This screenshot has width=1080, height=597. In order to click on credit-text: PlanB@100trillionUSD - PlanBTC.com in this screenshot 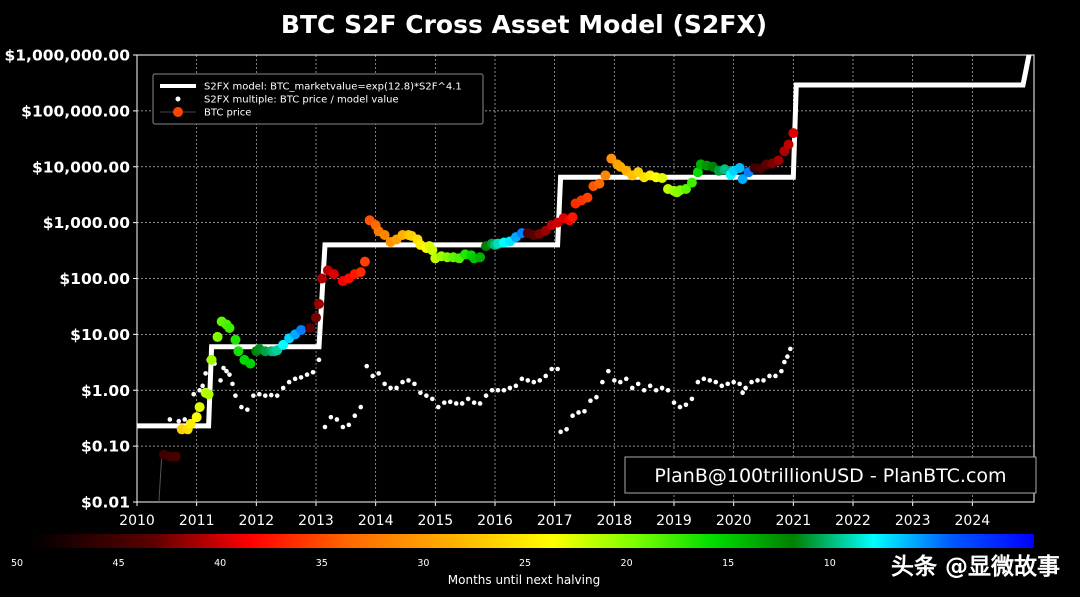, I will do `click(830, 476)`.